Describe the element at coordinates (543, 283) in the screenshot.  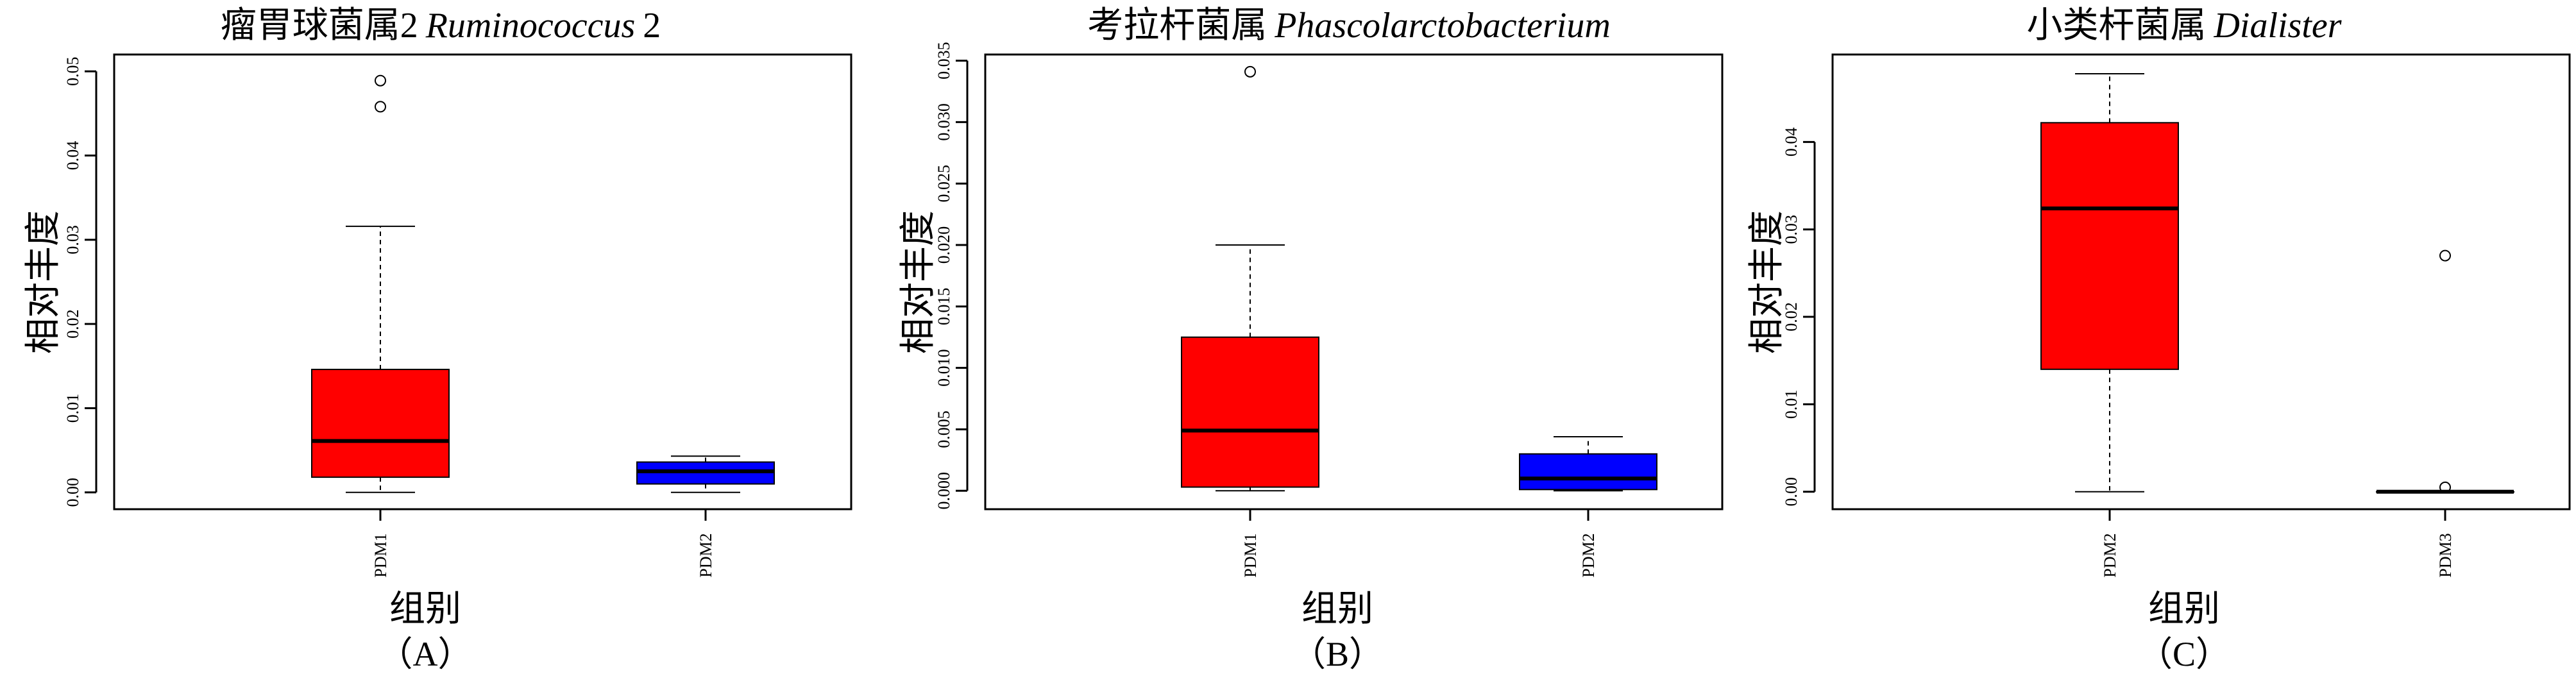
I see `panel-a-boxes` at that location.